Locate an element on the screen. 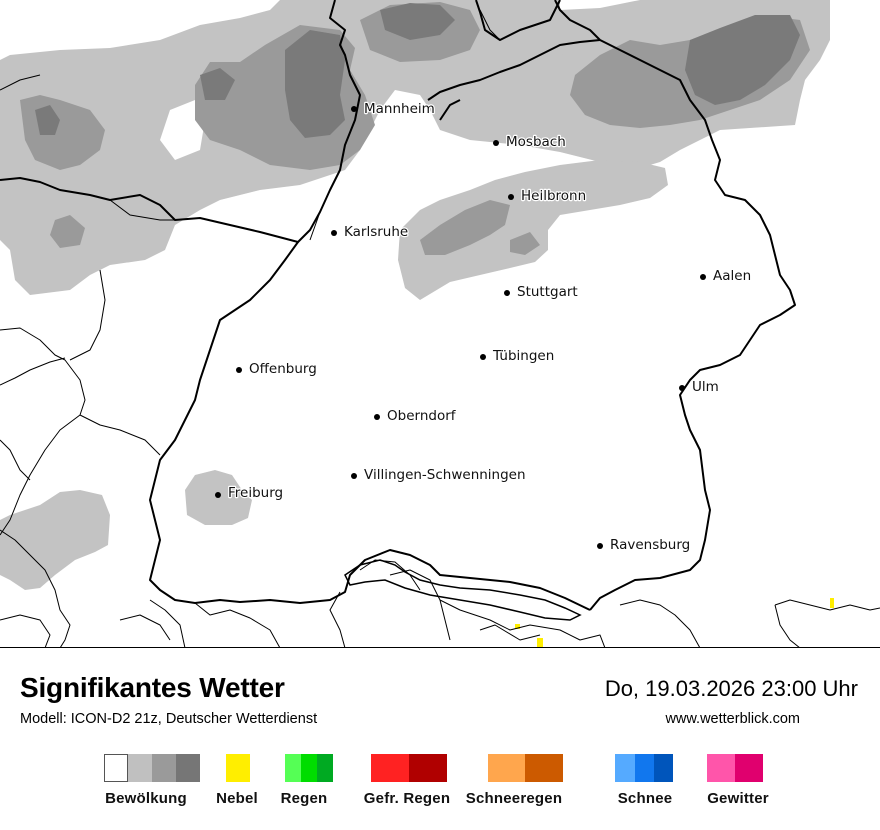 The image size is (880, 830). page-title: Signifikantes Wetter is located at coordinates (152, 687).